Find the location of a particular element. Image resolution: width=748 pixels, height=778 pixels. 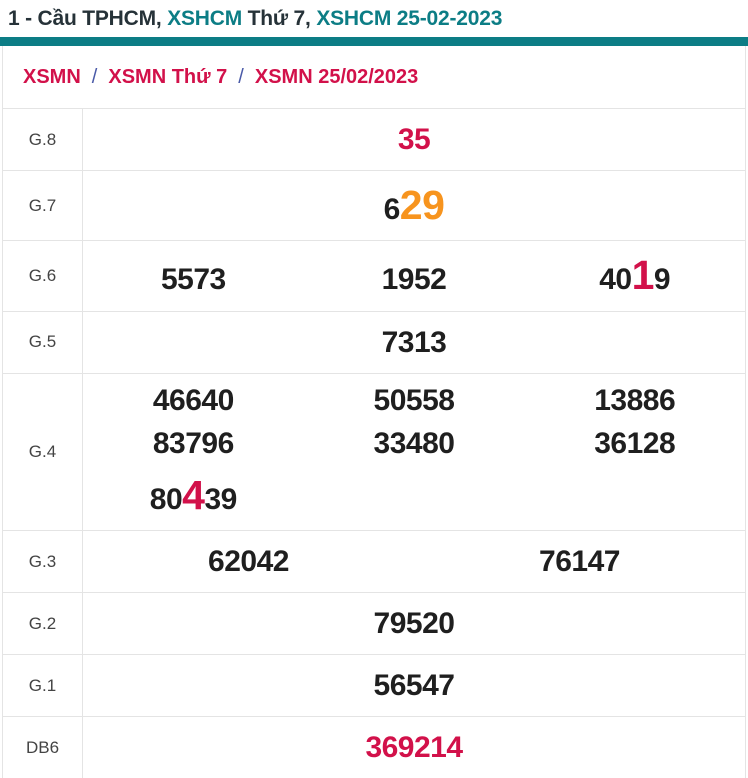

prize-label-text: G.5 is located at coordinates (42, 342).